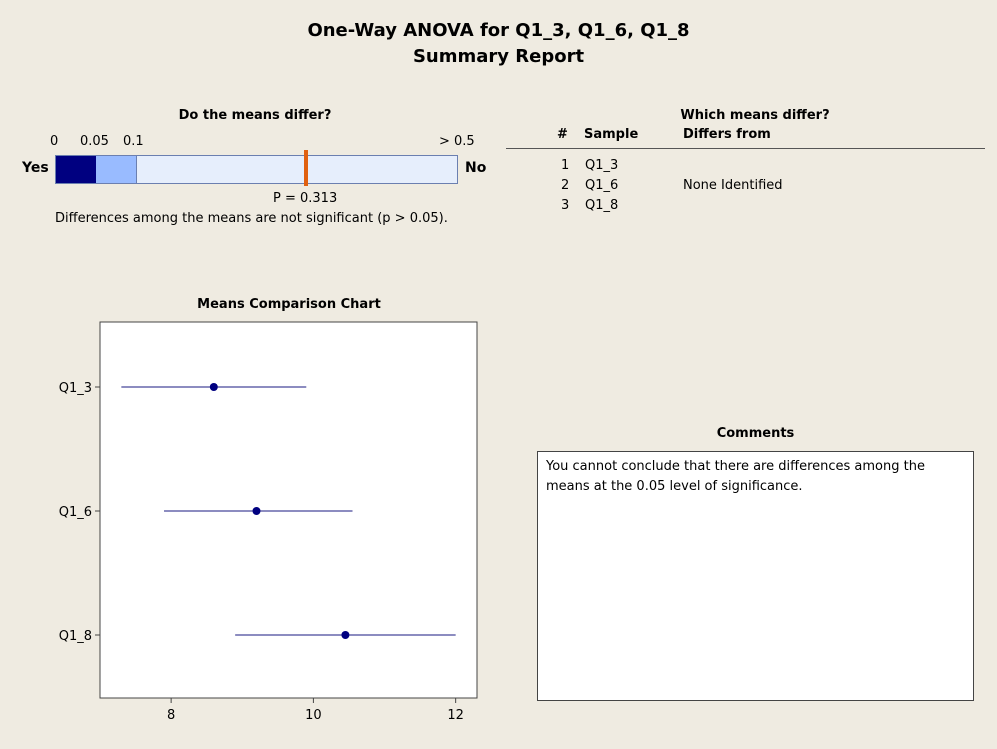 The height and width of the screenshot is (749, 997). I want to click on row-2-sample: Q1_6, so click(602, 185).